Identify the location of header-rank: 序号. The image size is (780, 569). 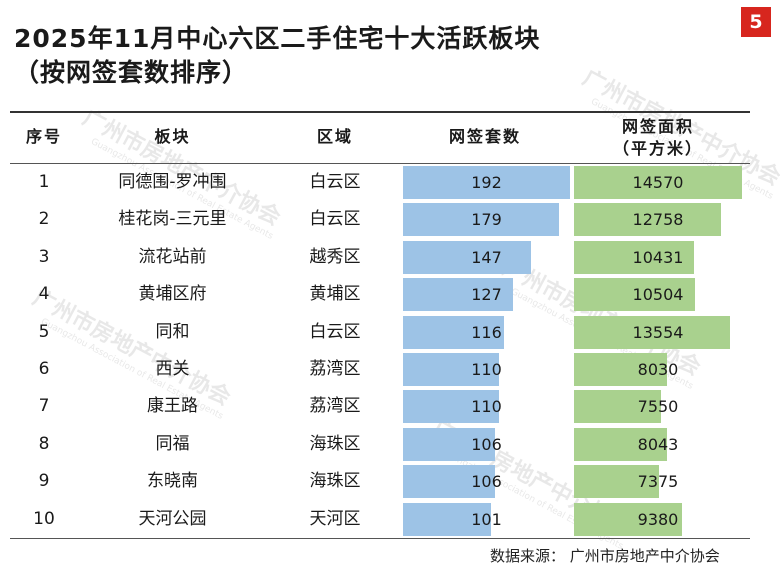
(43, 136).